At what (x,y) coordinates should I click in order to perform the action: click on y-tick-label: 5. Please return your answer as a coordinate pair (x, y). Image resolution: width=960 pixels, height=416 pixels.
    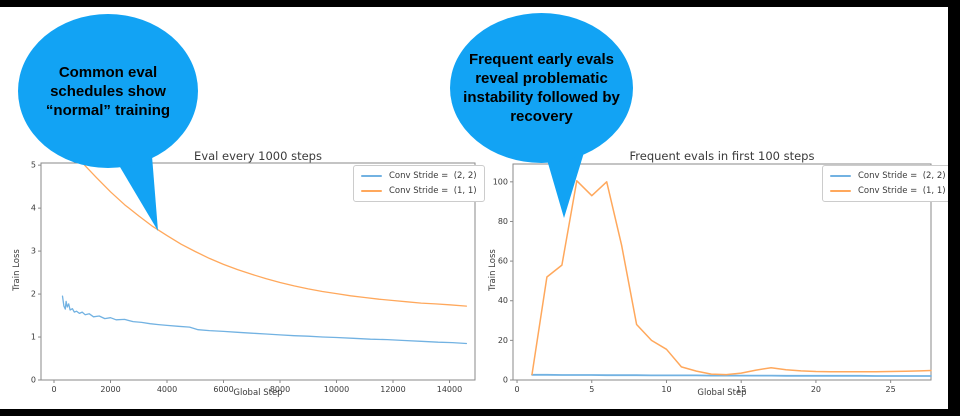
    Looking at the image, I should click on (33, 165).